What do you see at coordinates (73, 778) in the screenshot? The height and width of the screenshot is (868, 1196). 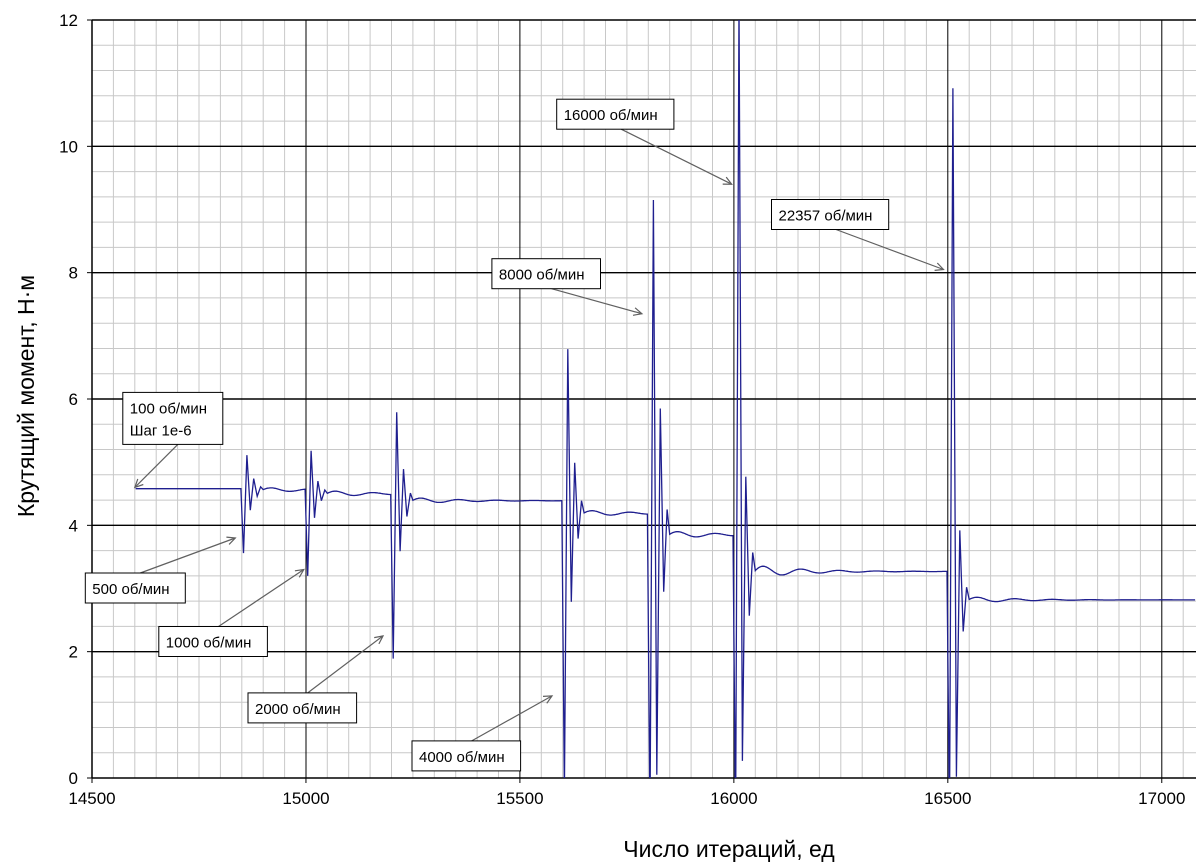 I see `y-tick-label: 0` at bounding box center [73, 778].